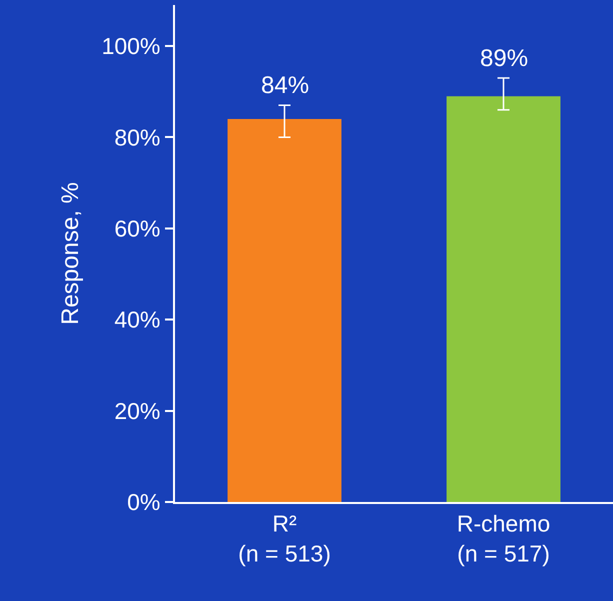 The image size is (613, 601). What do you see at coordinates (137, 137) in the screenshot?
I see `y-tick-label: 80%` at bounding box center [137, 137].